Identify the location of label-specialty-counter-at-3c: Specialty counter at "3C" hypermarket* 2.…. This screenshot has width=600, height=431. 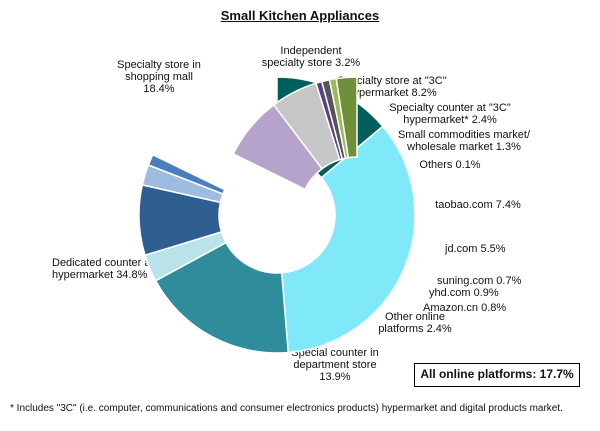
(450, 114).